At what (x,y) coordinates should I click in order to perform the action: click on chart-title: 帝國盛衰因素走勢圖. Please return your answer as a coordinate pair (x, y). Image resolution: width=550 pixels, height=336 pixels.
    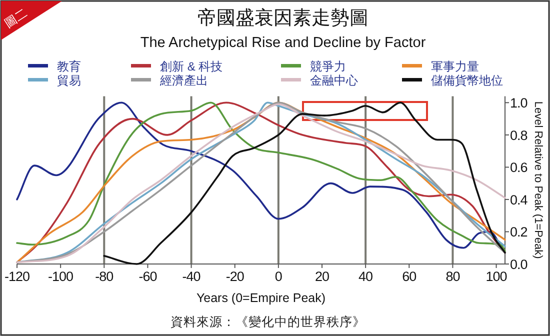
    Looking at the image, I should click on (283, 18).